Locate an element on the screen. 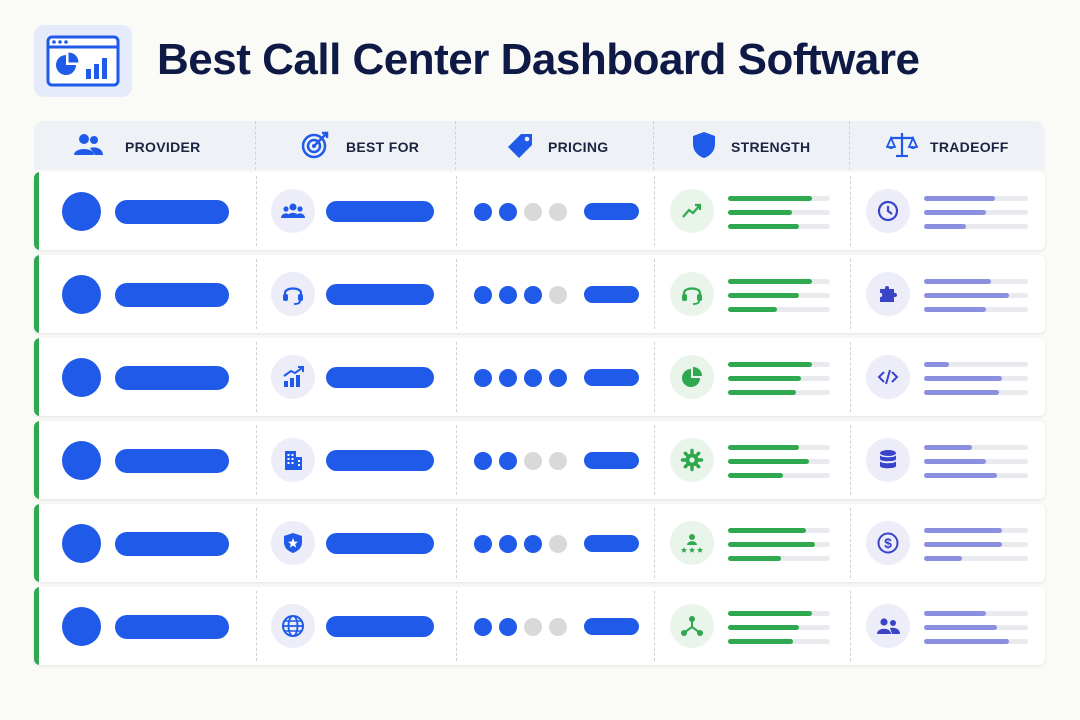  trend-up-icon is located at coordinates (692, 210).